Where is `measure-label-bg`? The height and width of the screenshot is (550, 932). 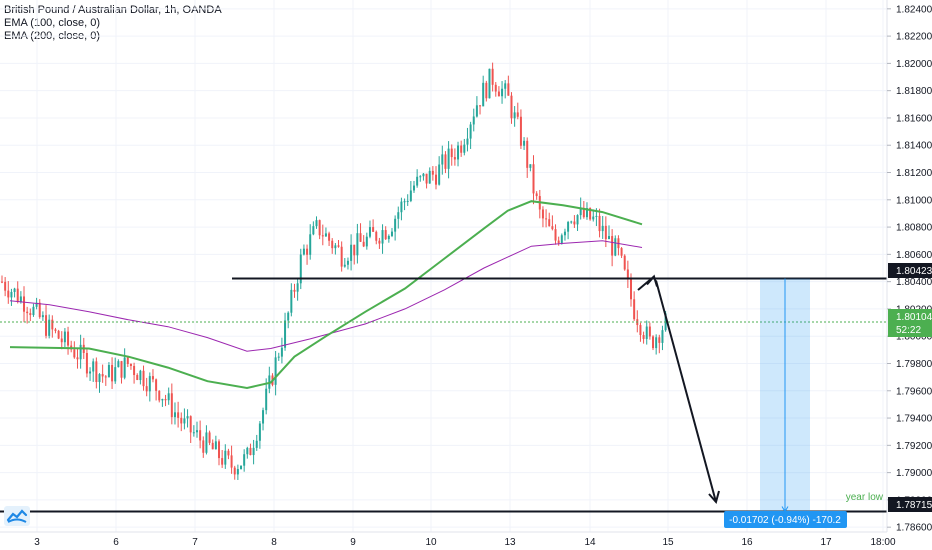
measure-label-bg is located at coordinates (785, 519).